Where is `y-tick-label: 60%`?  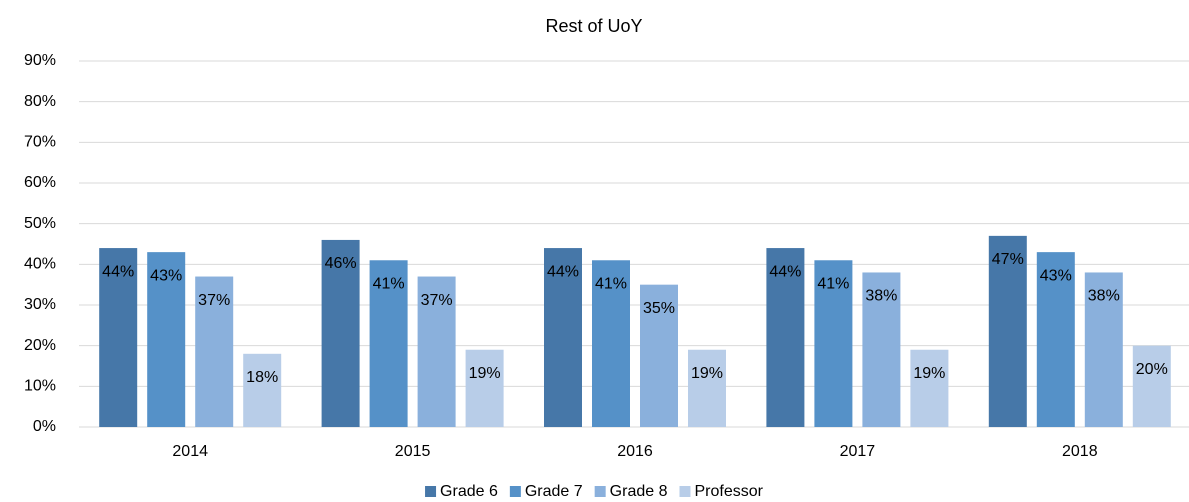
y-tick-label: 60% is located at coordinates (40, 182).